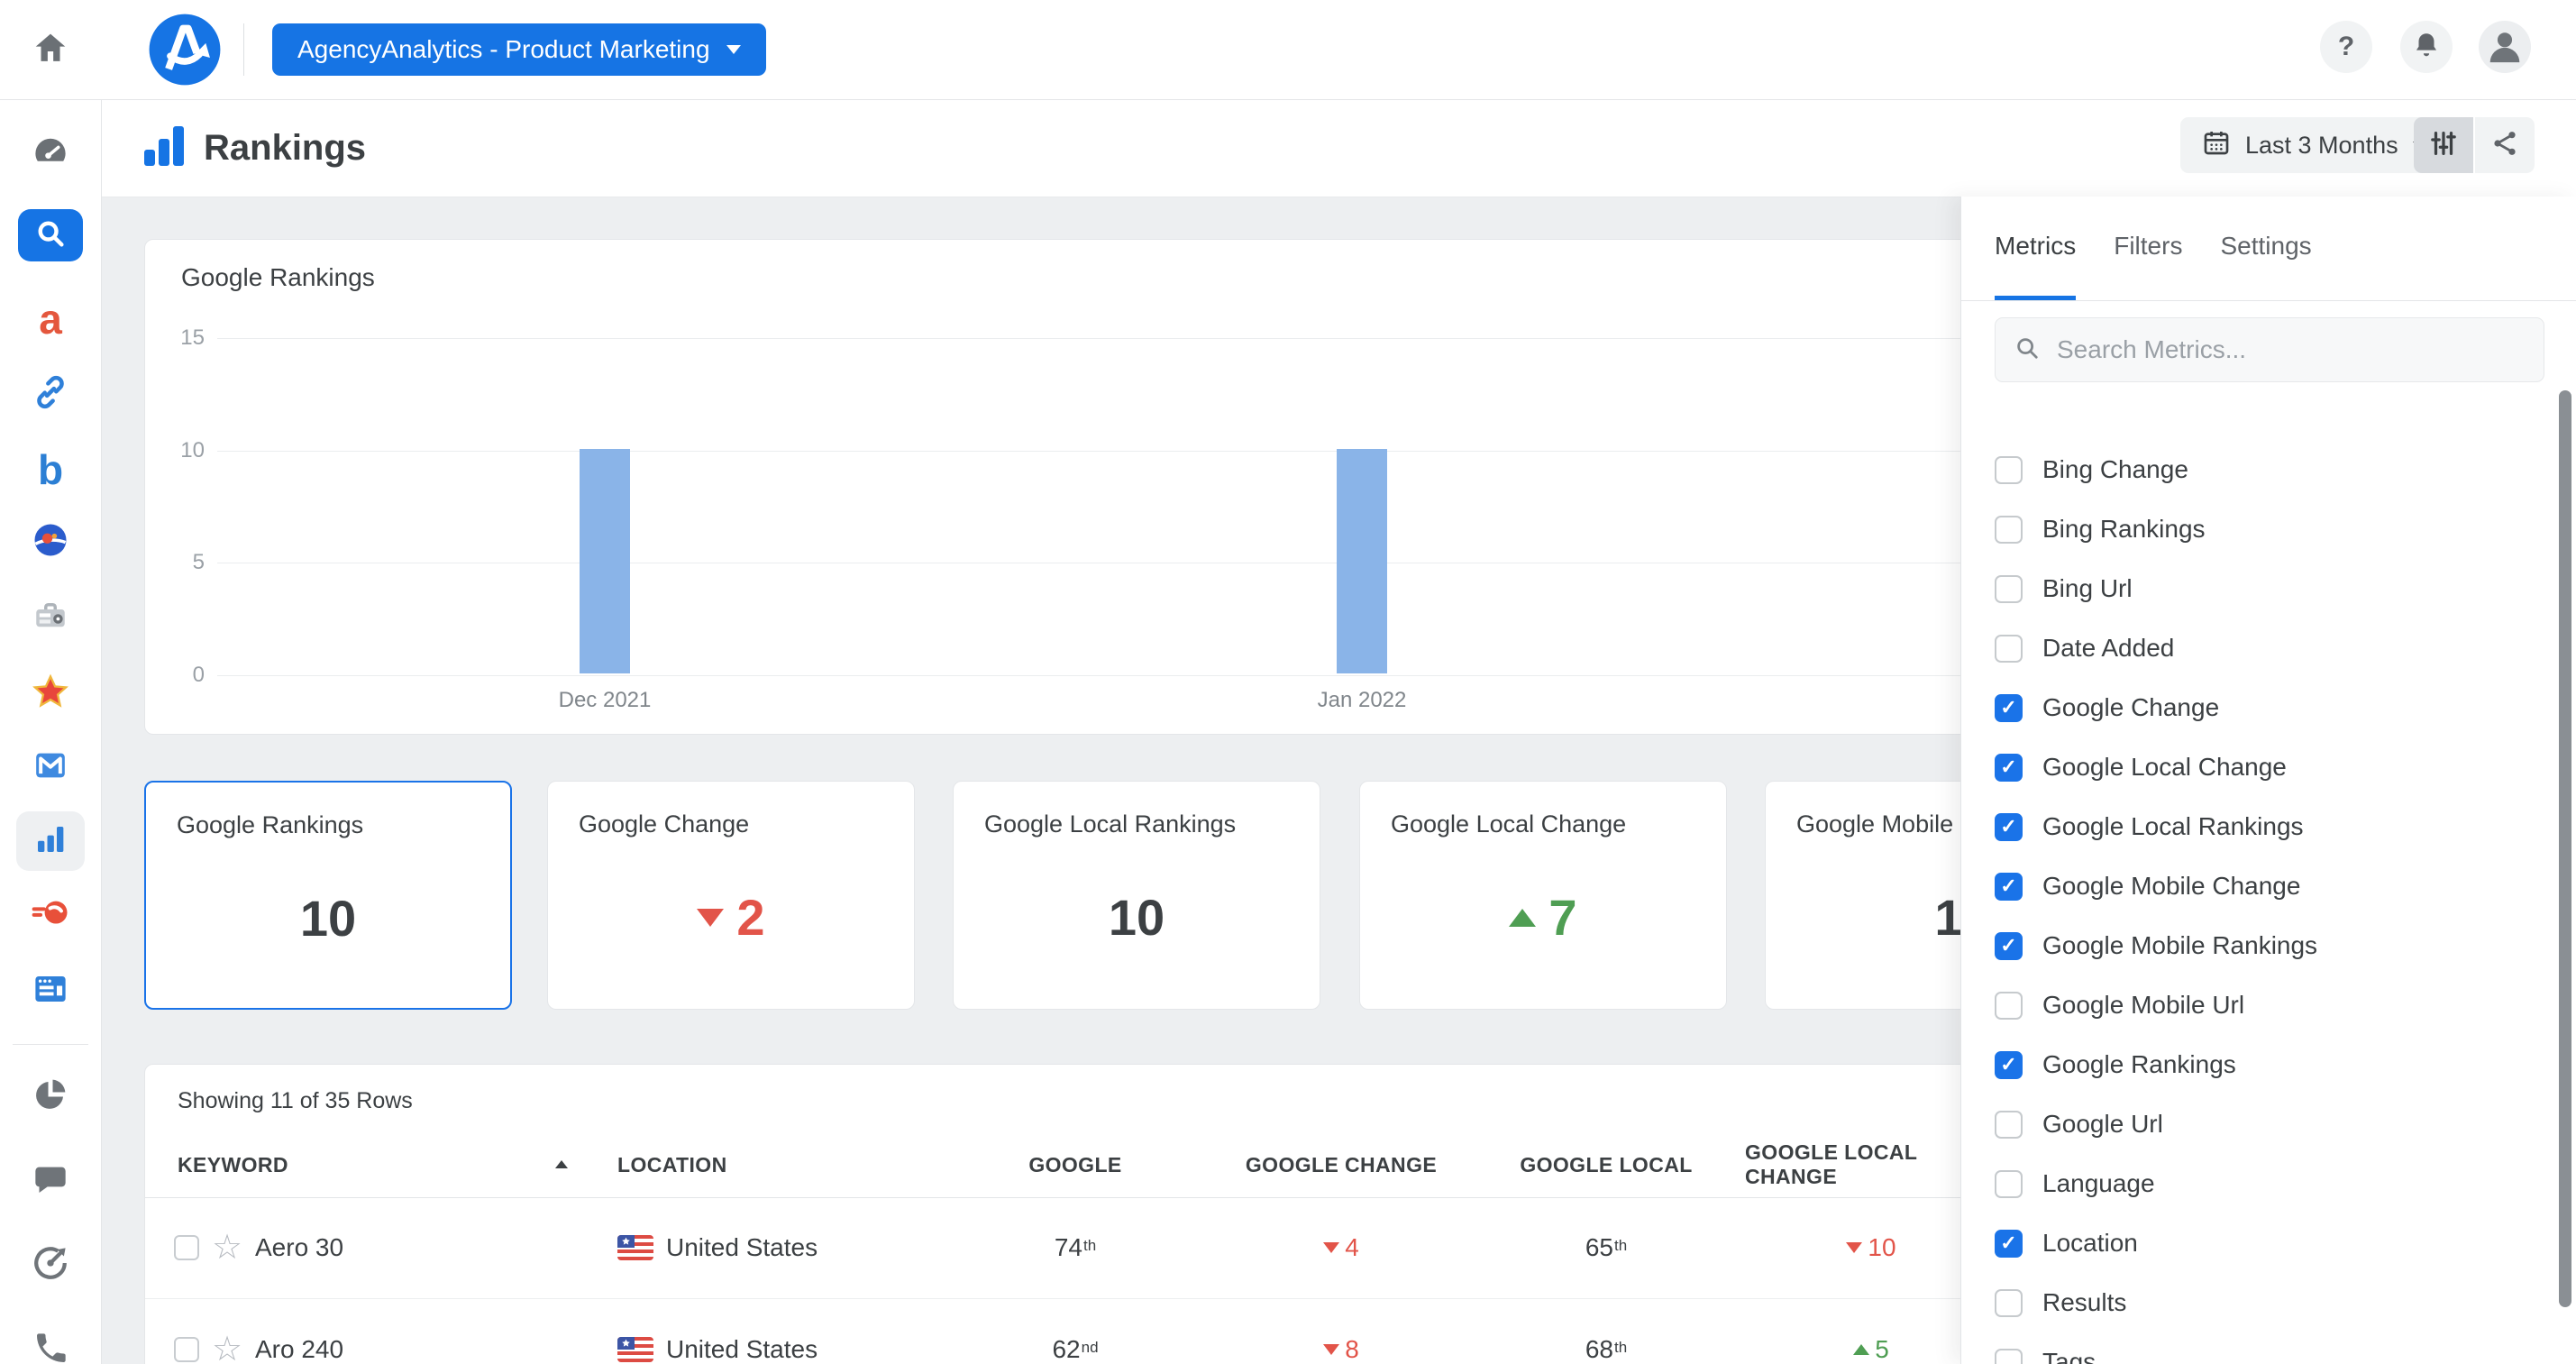  I want to click on tab-settings: Settings, so click(2266, 246).